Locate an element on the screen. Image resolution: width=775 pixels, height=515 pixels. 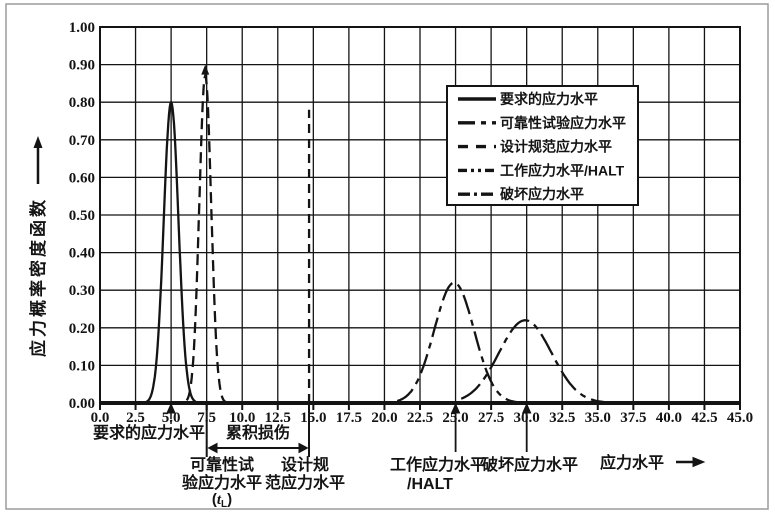
annotation-cumulative-damage: 累积损伤 is located at coordinates (258, 432).